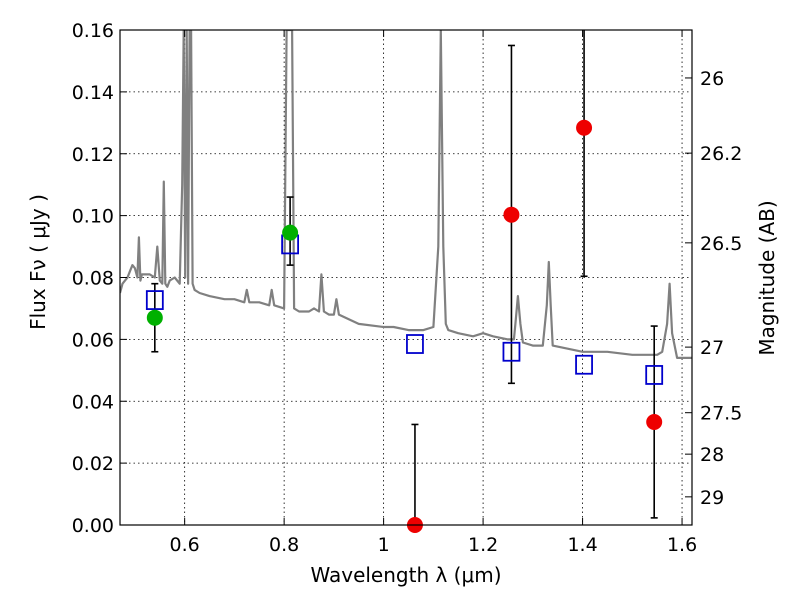 The height and width of the screenshot is (600, 800). Describe the element at coordinates (483, 545) in the screenshot. I see `x-tick-label: 1.2` at that location.